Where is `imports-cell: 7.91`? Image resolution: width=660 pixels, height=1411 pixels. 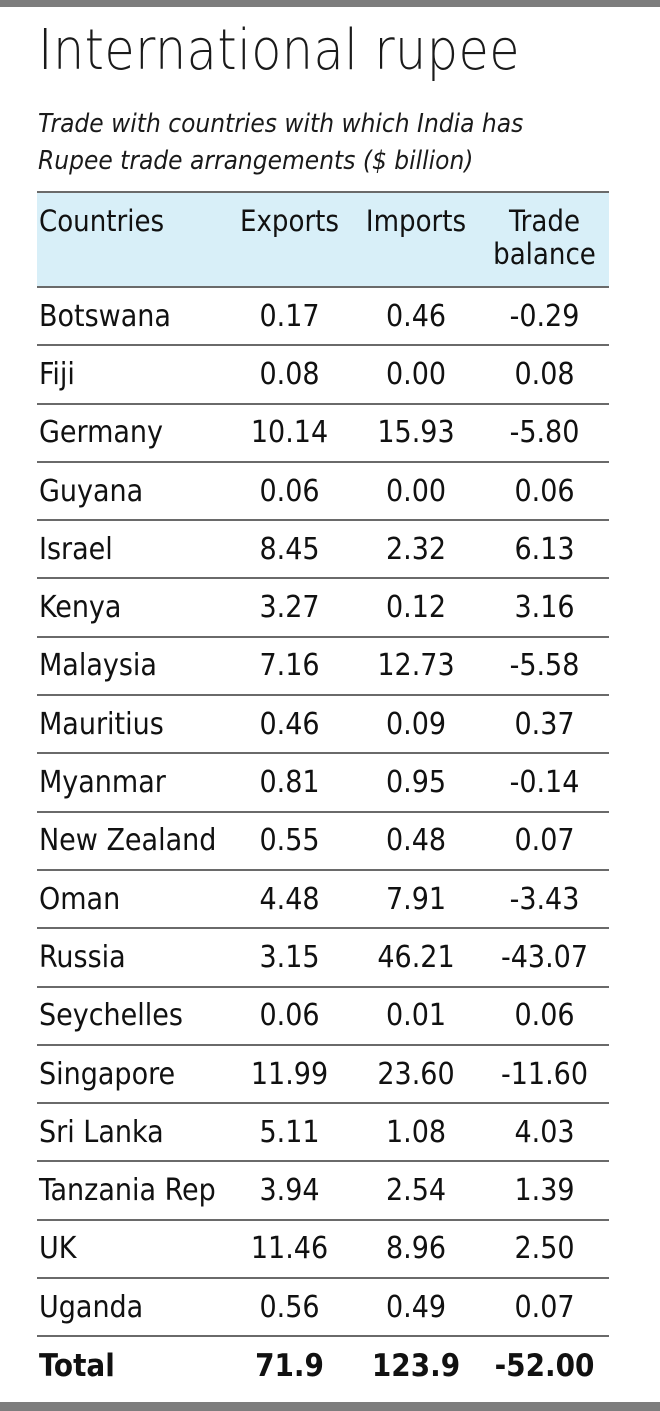 imports-cell: 7.91 is located at coordinates (416, 899).